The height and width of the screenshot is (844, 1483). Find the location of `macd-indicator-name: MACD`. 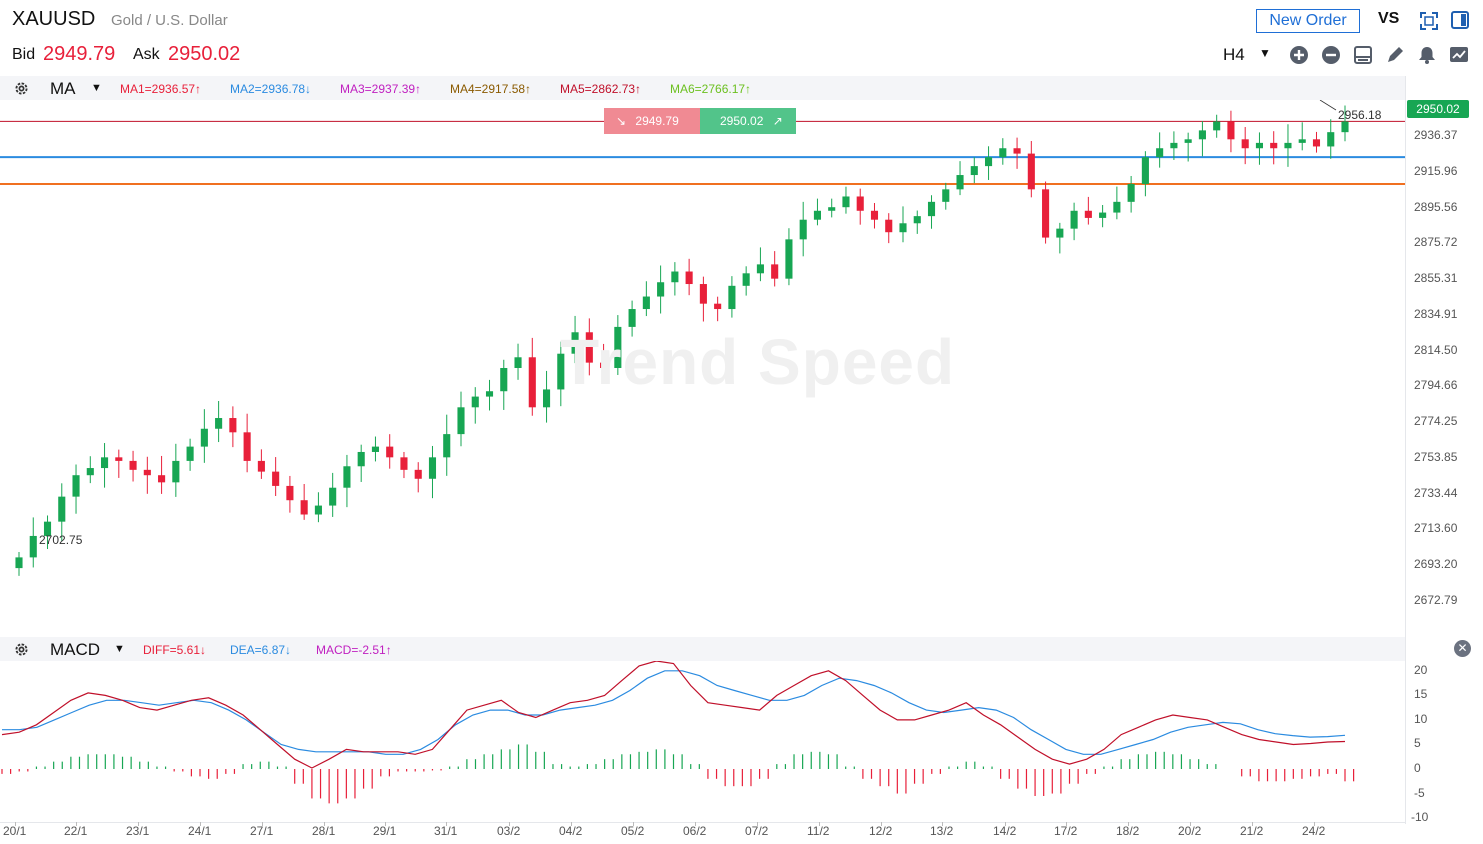

macd-indicator-name: MACD is located at coordinates (75, 649).